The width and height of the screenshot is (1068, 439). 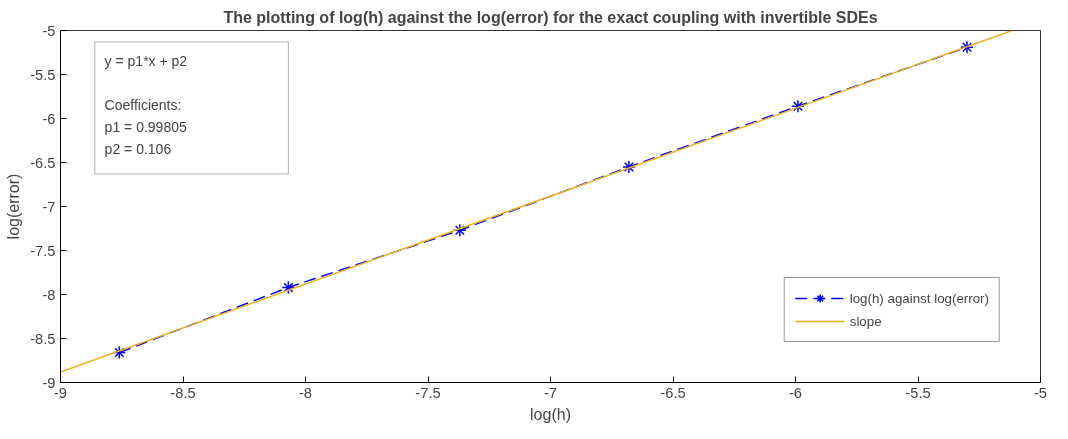 I want to click on x-tick-label: -7, so click(x=550, y=392).